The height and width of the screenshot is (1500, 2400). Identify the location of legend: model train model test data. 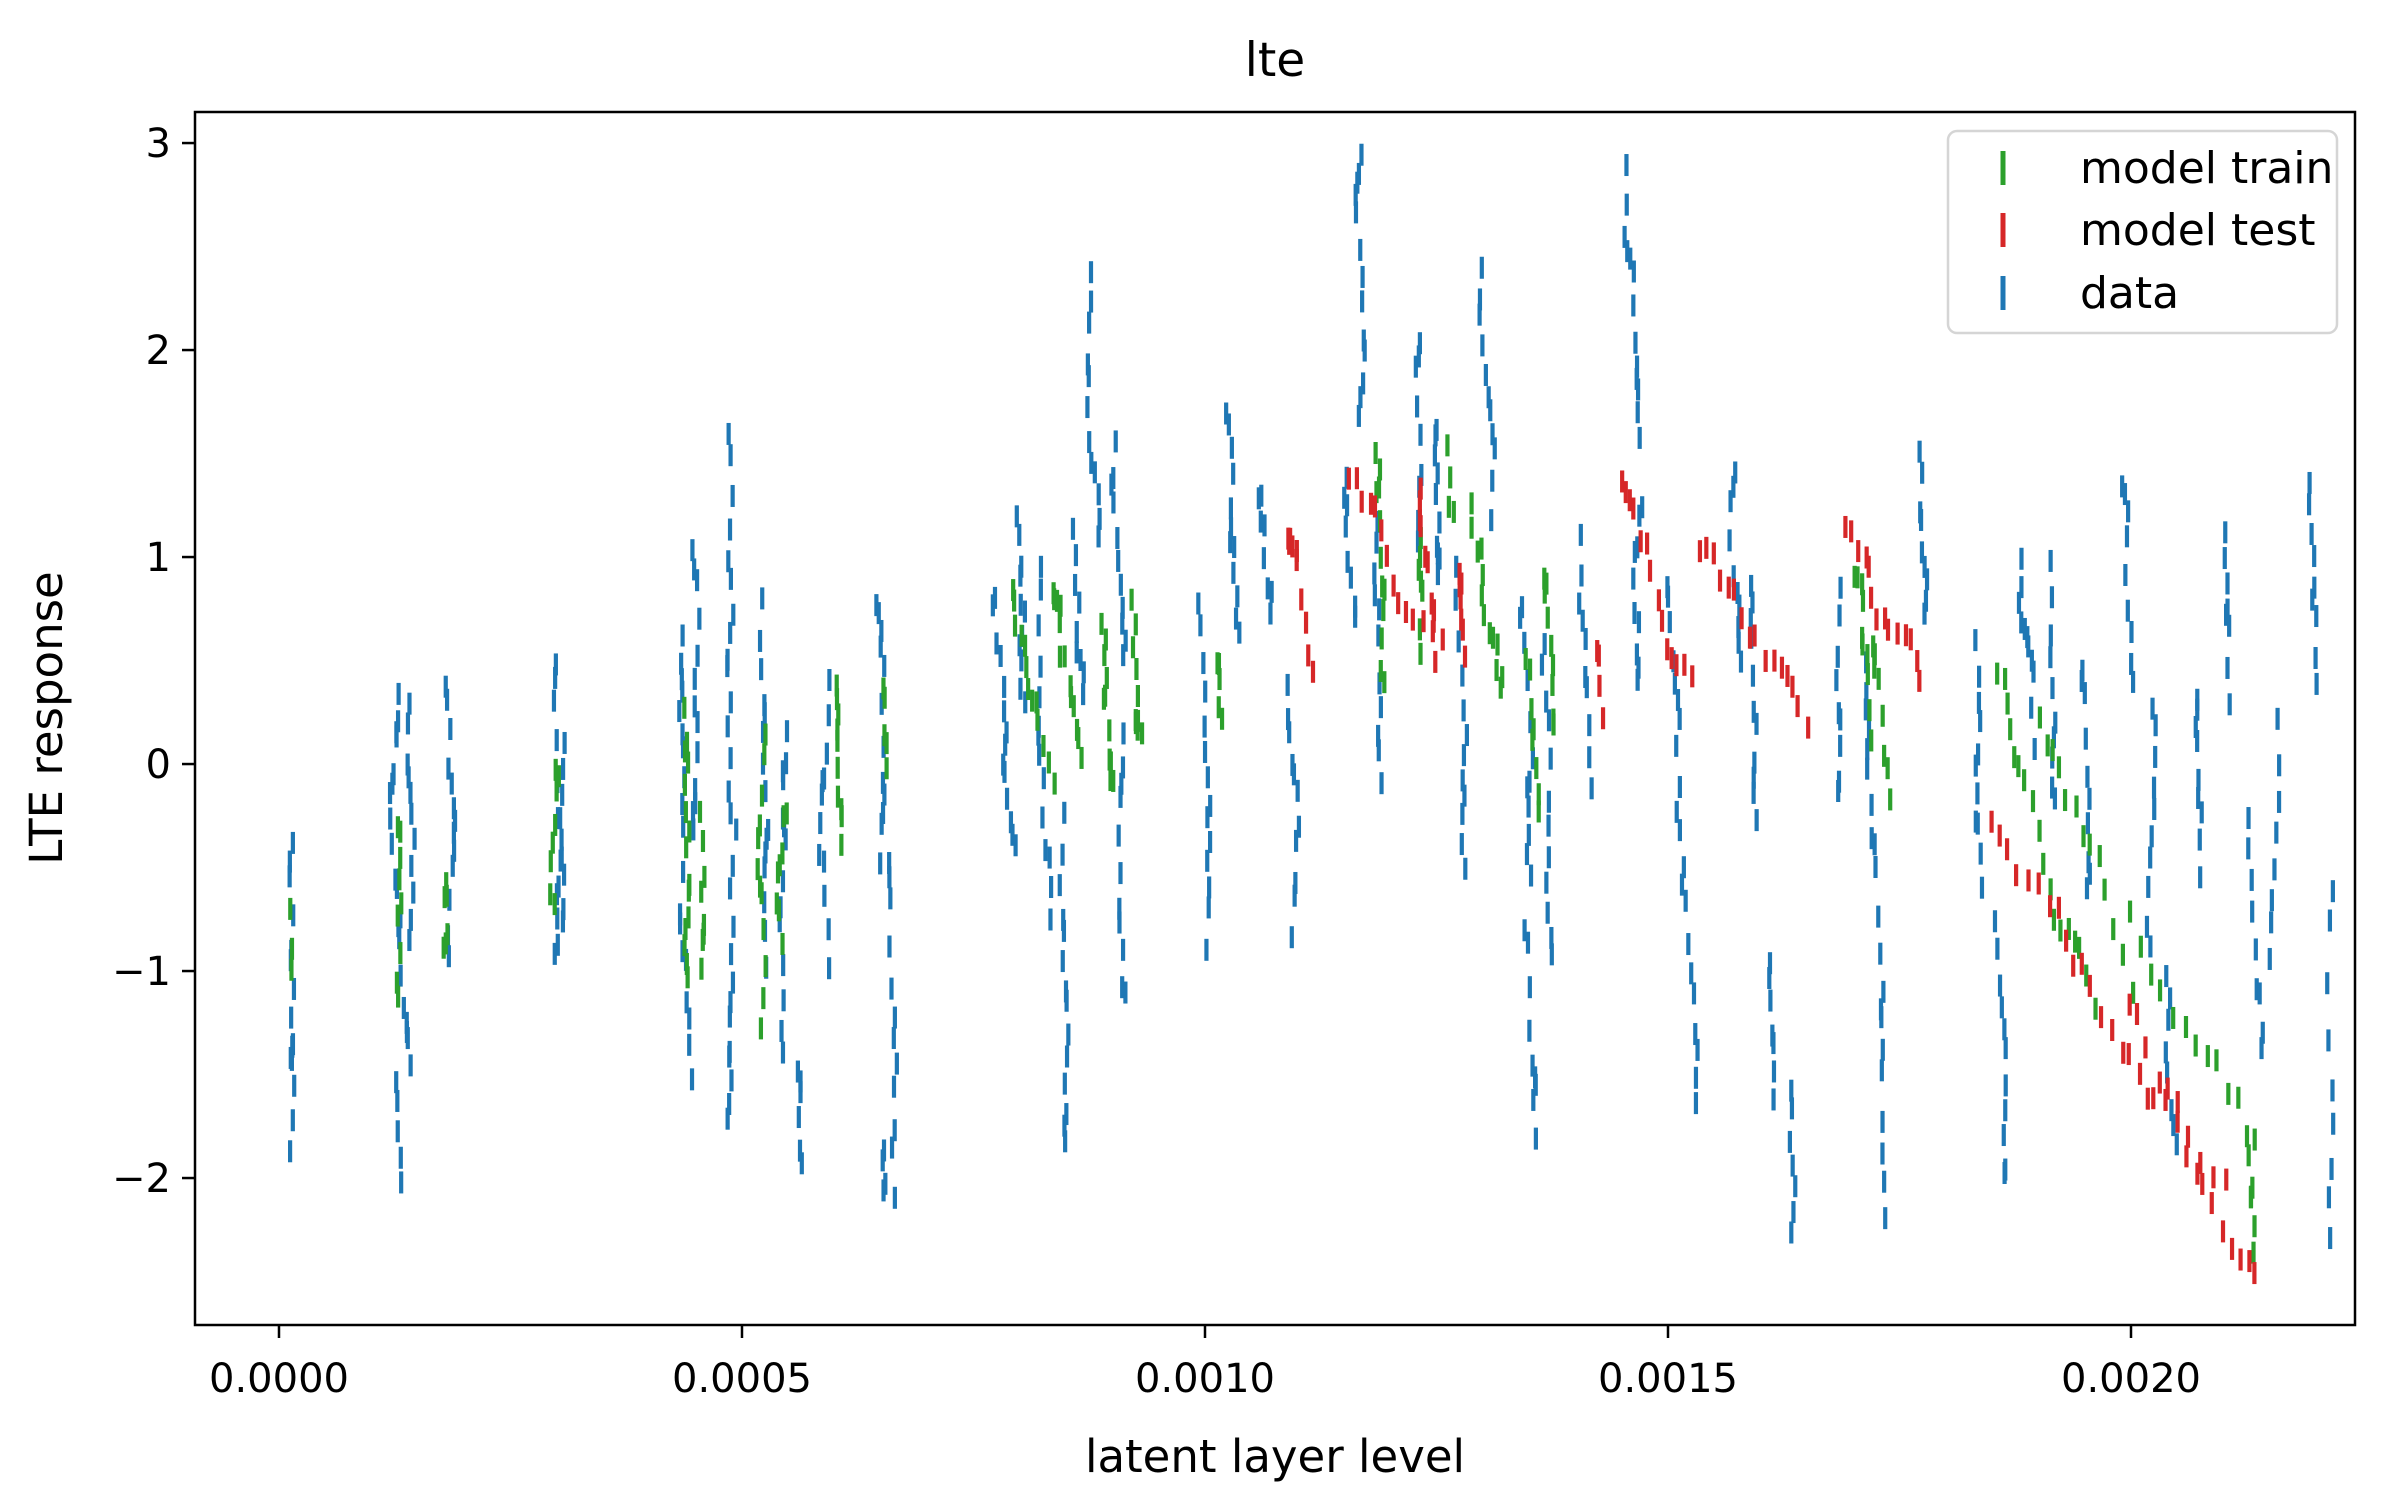
(2142, 232).